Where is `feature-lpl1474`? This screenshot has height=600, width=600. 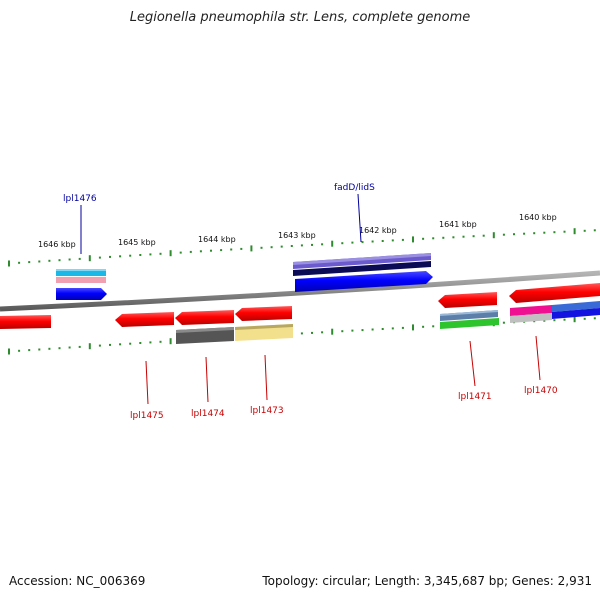 feature-lpl1474 is located at coordinates (204, 327).